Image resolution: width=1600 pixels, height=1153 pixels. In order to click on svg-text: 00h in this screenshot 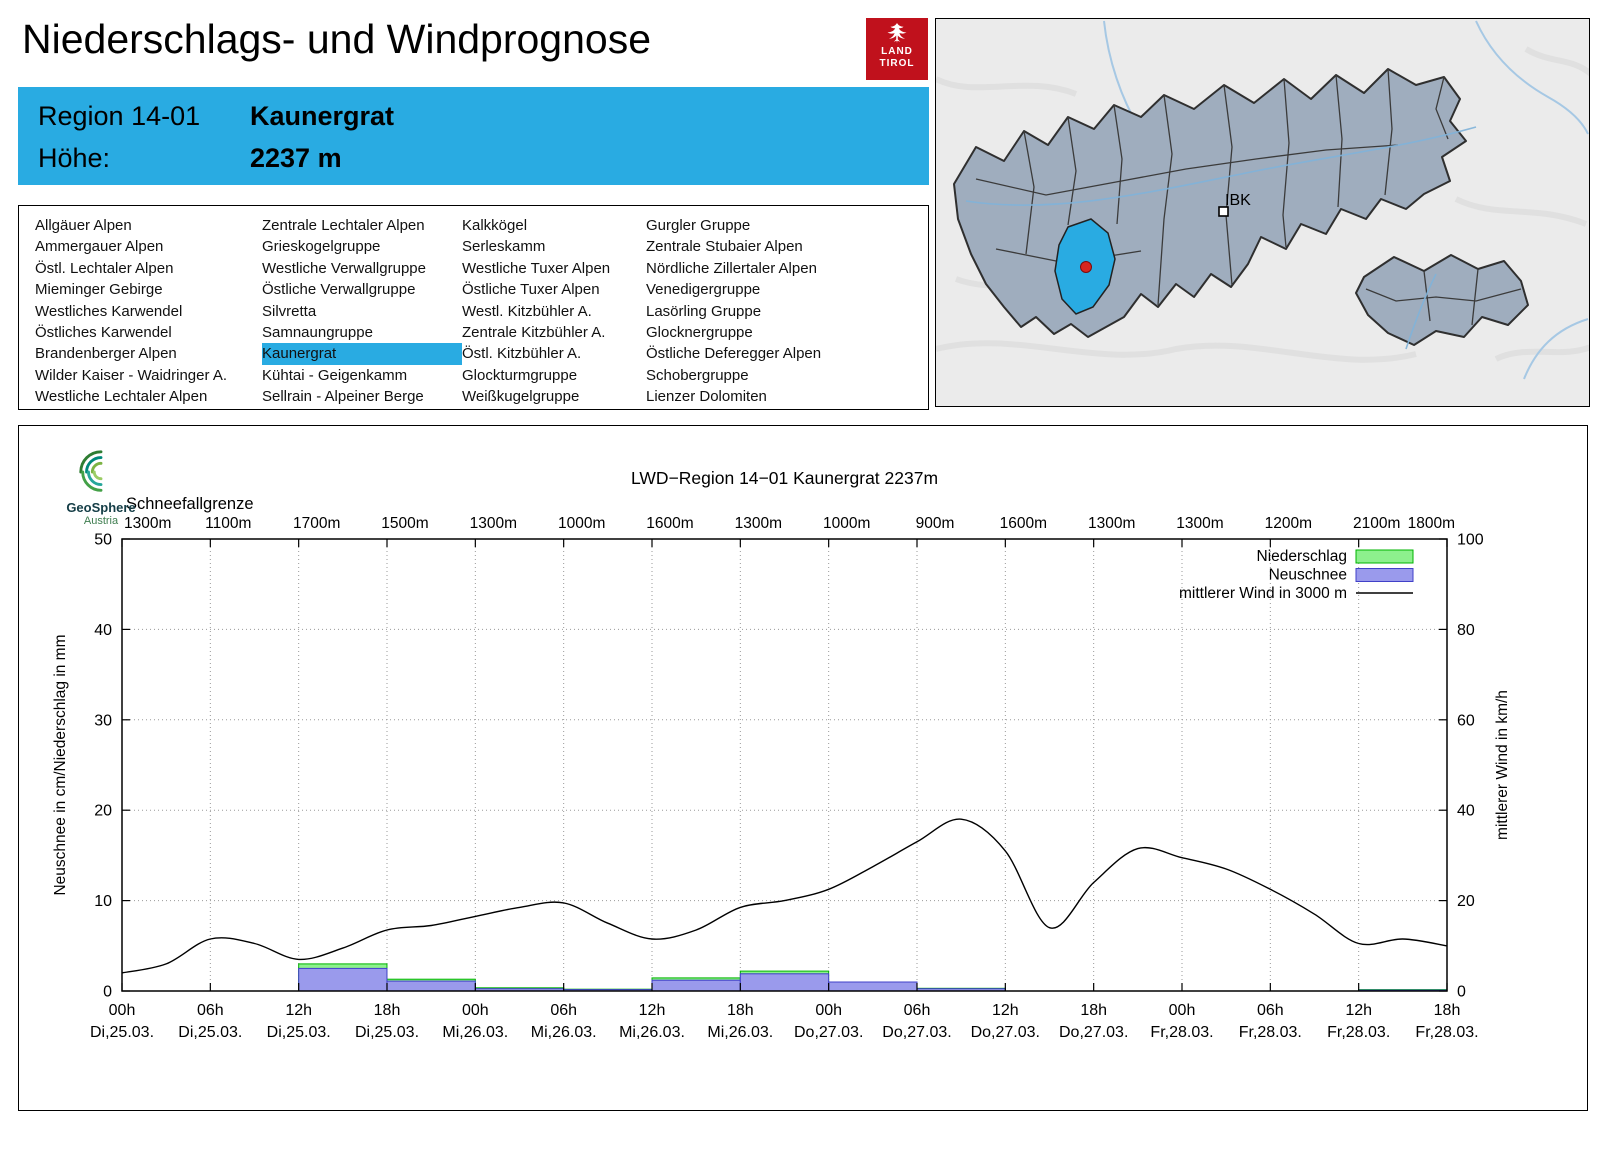, I will do `click(122, 1010)`.